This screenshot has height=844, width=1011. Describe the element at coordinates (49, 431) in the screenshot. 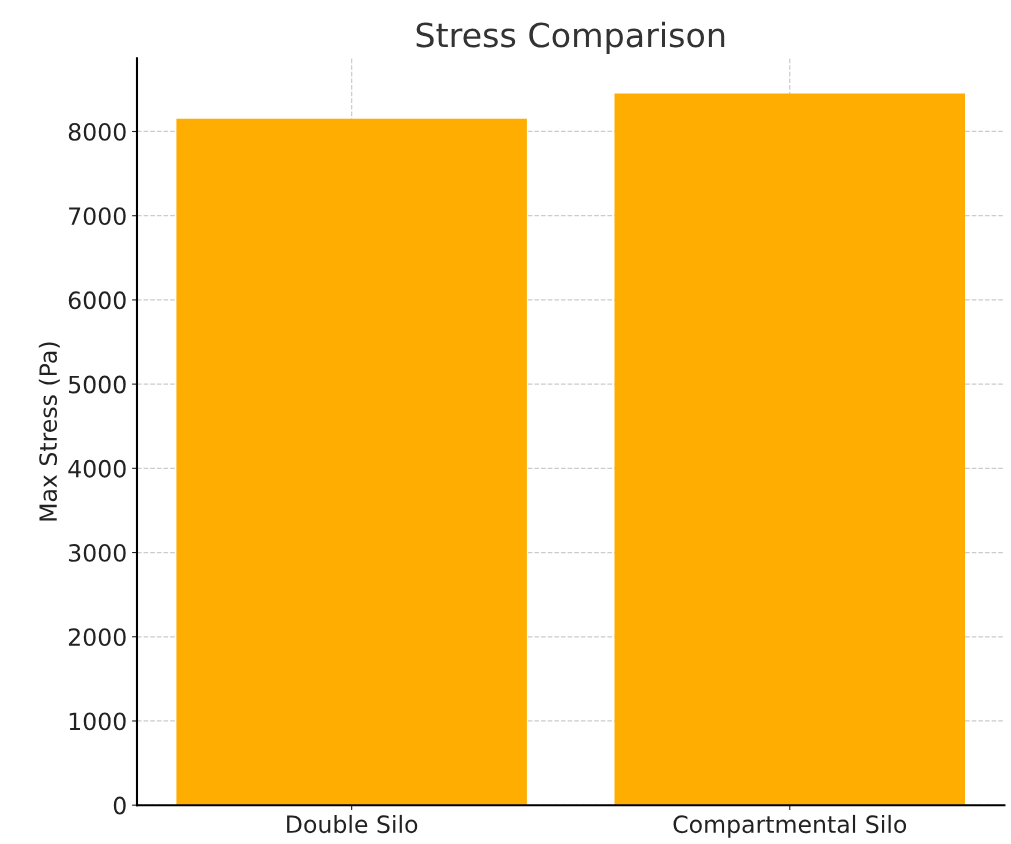

I see `y-axis-title: Max Stress (Pa)` at that location.